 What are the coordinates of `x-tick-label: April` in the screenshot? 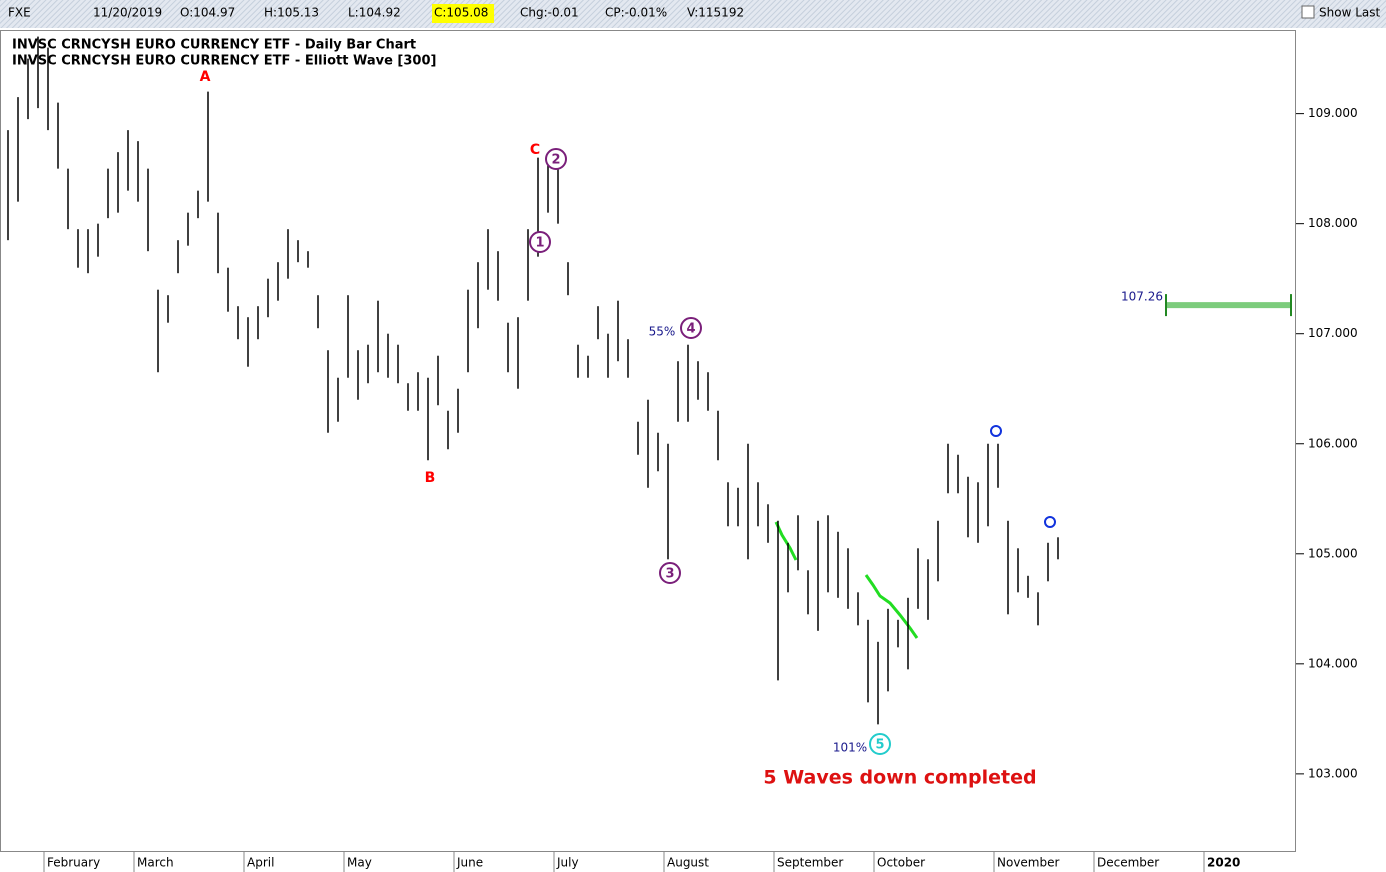 It's located at (260, 863).